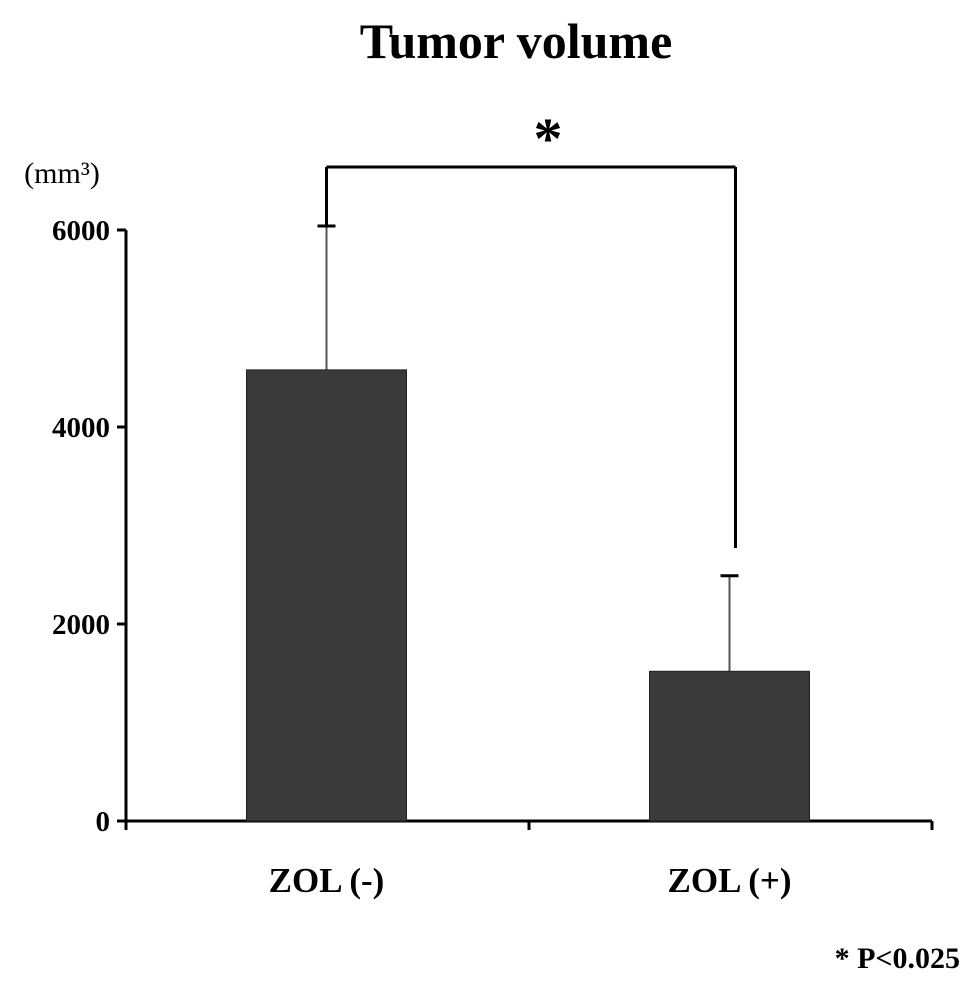 Image resolution: width=969 pixels, height=985 pixels. I want to click on x-category-label: ZOL (-), so click(327, 880).